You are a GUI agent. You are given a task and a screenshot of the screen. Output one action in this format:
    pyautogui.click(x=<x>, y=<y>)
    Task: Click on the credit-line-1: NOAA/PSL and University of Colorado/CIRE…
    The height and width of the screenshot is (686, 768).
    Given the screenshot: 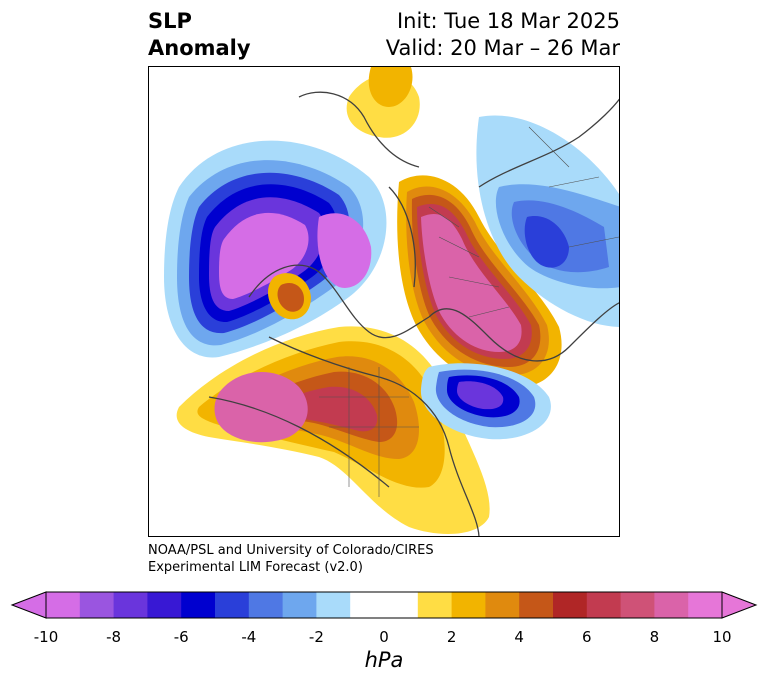 What is the action you would take?
    pyautogui.click(x=291, y=550)
    